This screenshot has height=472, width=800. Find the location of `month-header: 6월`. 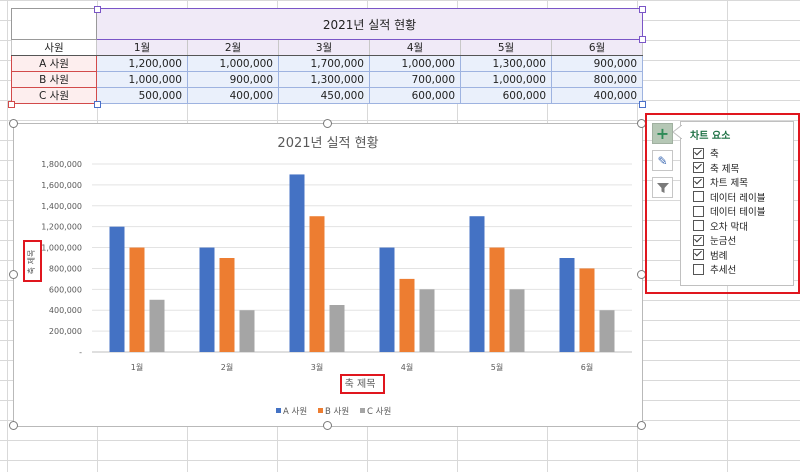

month-header: 6월 is located at coordinates (597, 47).